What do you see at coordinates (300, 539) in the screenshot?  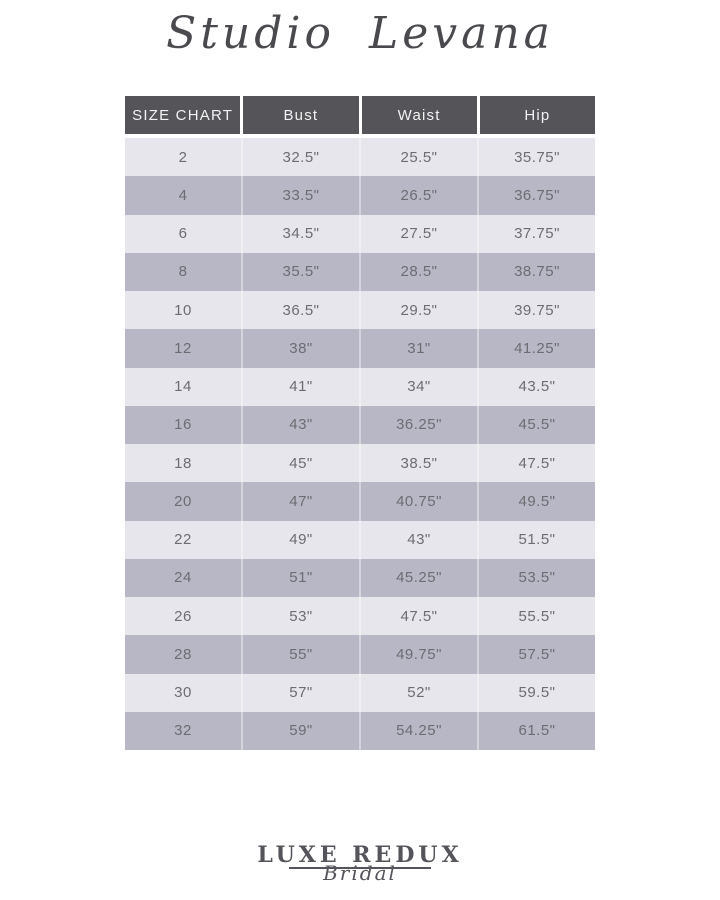 I see `bust-cell: 49"` at bounding box center [300, 539].